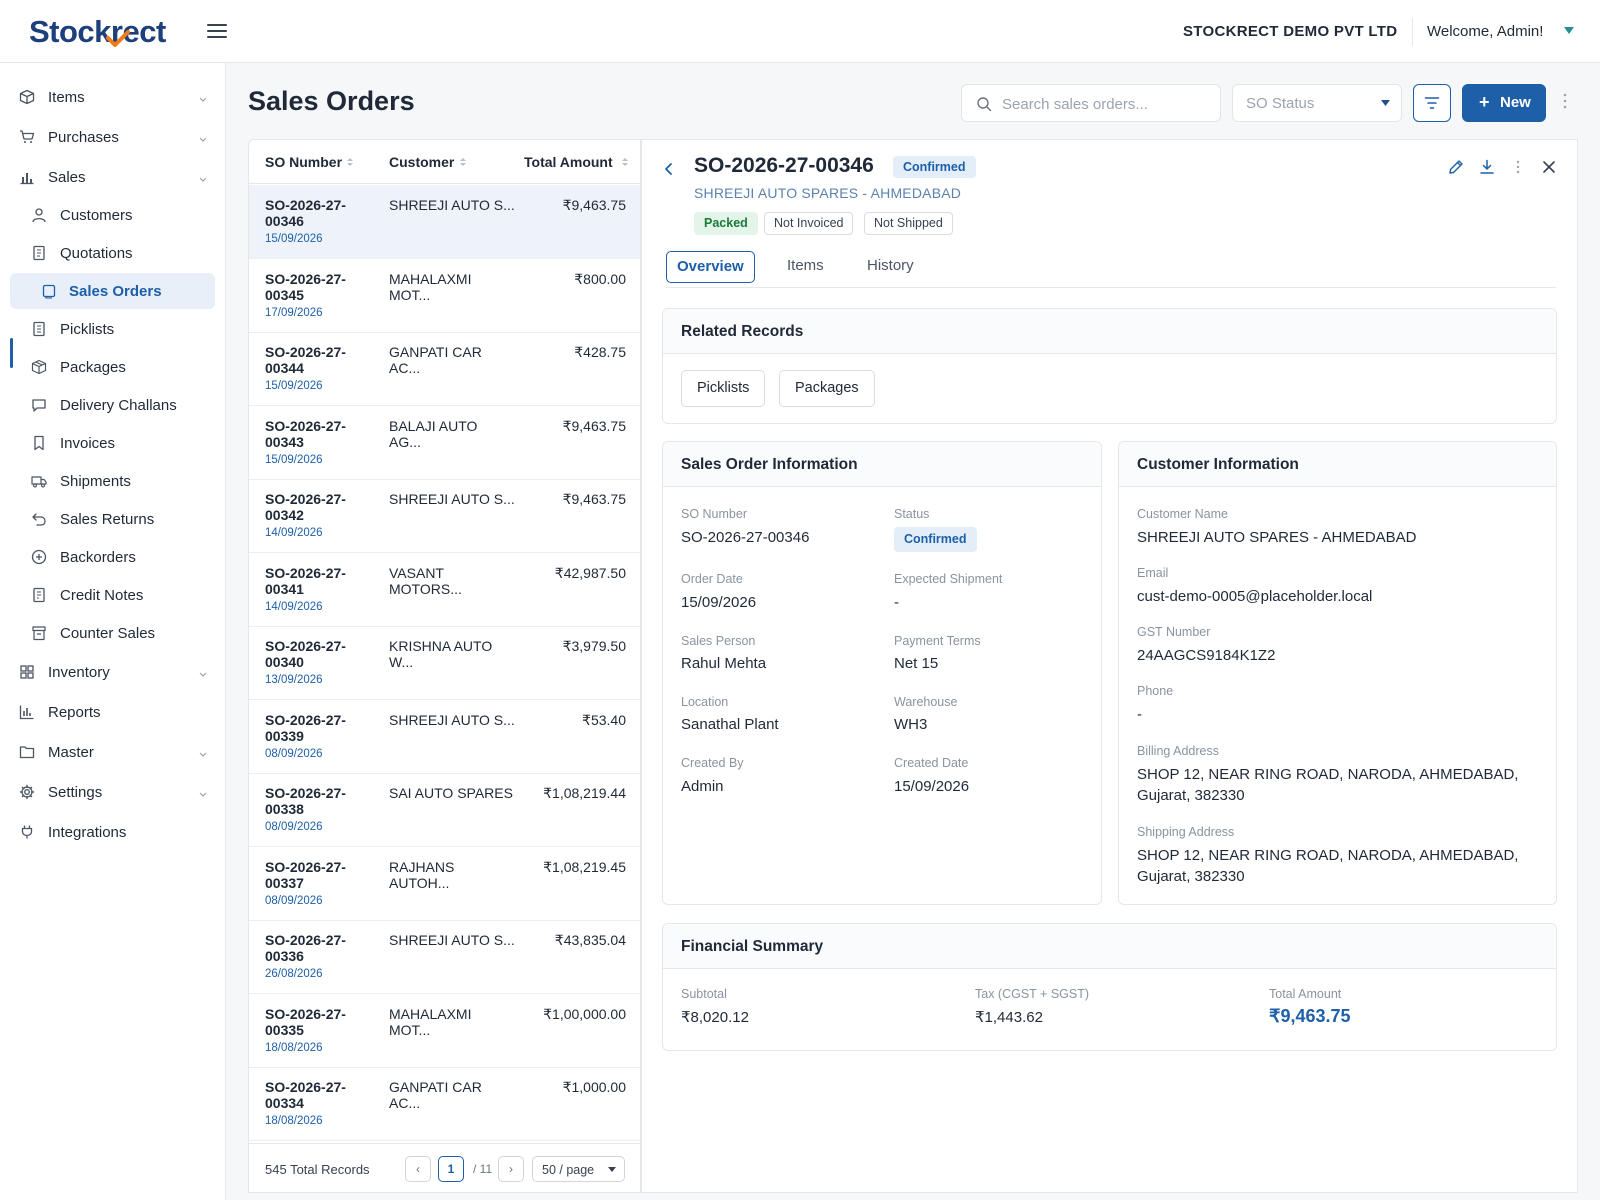  Describe the element at coordinates (113, 137) in the screenshot. I see `sidebar-item-purchases: Purchases` at that location.